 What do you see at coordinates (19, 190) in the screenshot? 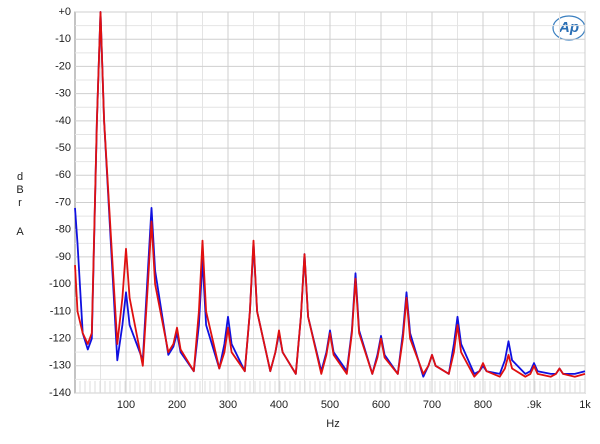
I see `y-label-letter: B` at bounding box center [19, 190].